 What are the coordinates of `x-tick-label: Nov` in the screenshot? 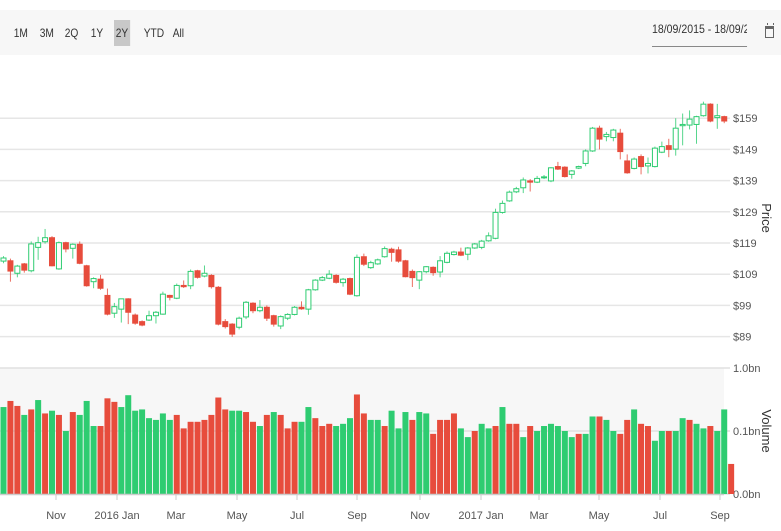 It's located at (56, 516).